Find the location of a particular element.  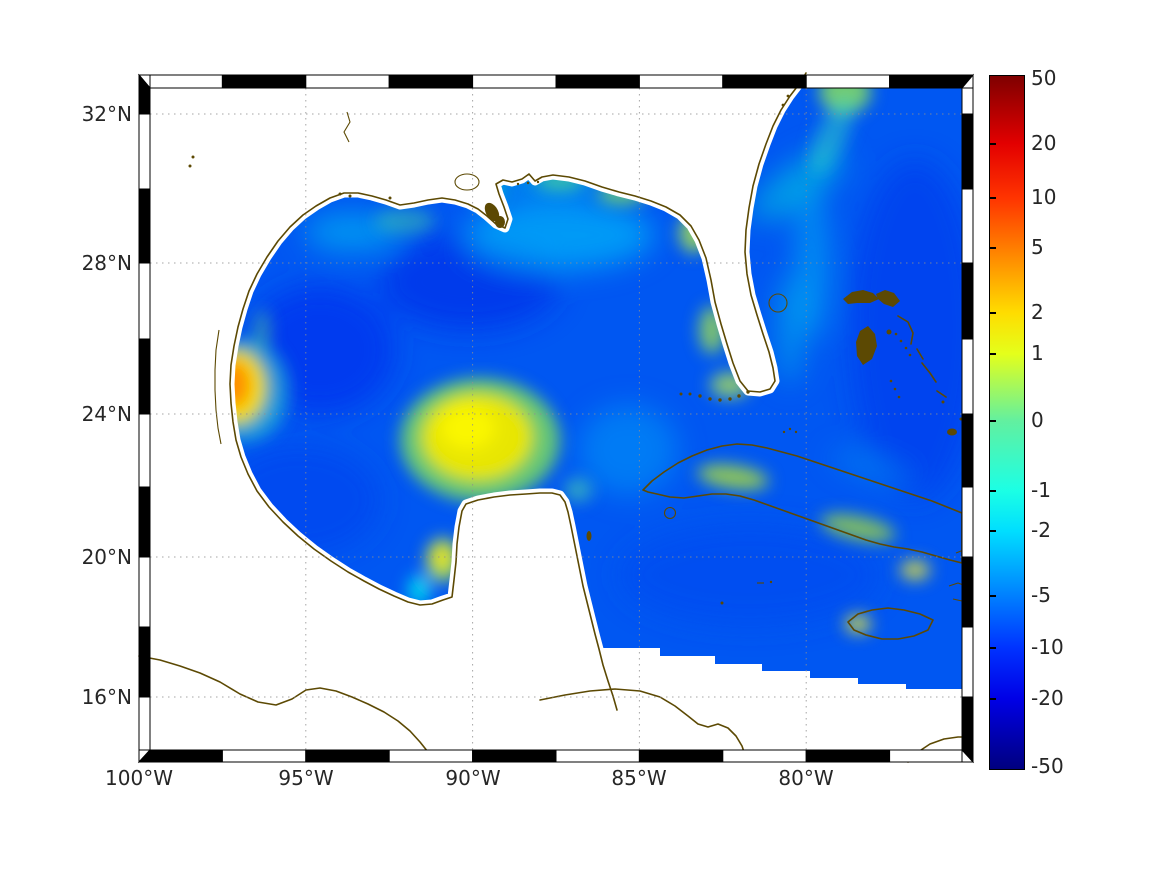

colorbar-label-m5: -5 is located at coordinates (1041, 595).